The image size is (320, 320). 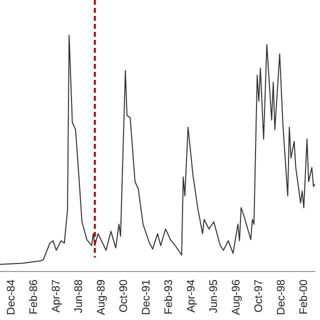 What do you see at coordinates (214, 297) in the screenshot?
I see `x-tick-label: Jun-95` at bounding box center [214, 297].